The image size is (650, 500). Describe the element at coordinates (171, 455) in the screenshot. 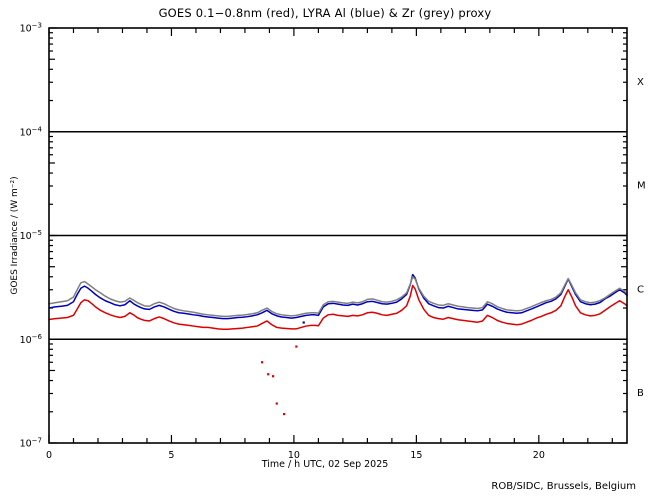

I see `x-tick-label-1: 5` at that location.